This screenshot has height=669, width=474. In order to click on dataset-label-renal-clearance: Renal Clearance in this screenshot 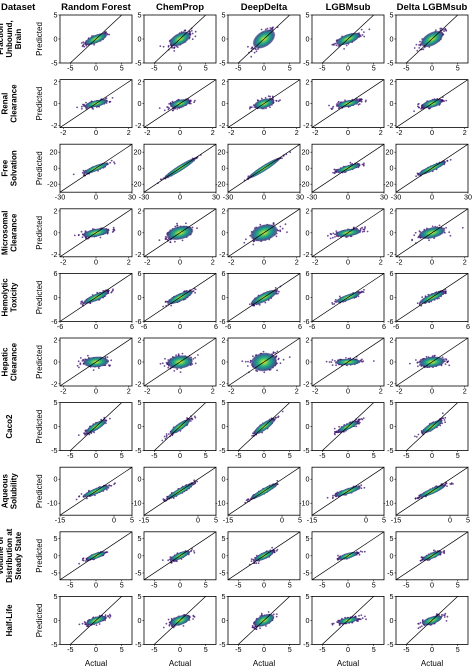, I will do `click(10, 103)`.